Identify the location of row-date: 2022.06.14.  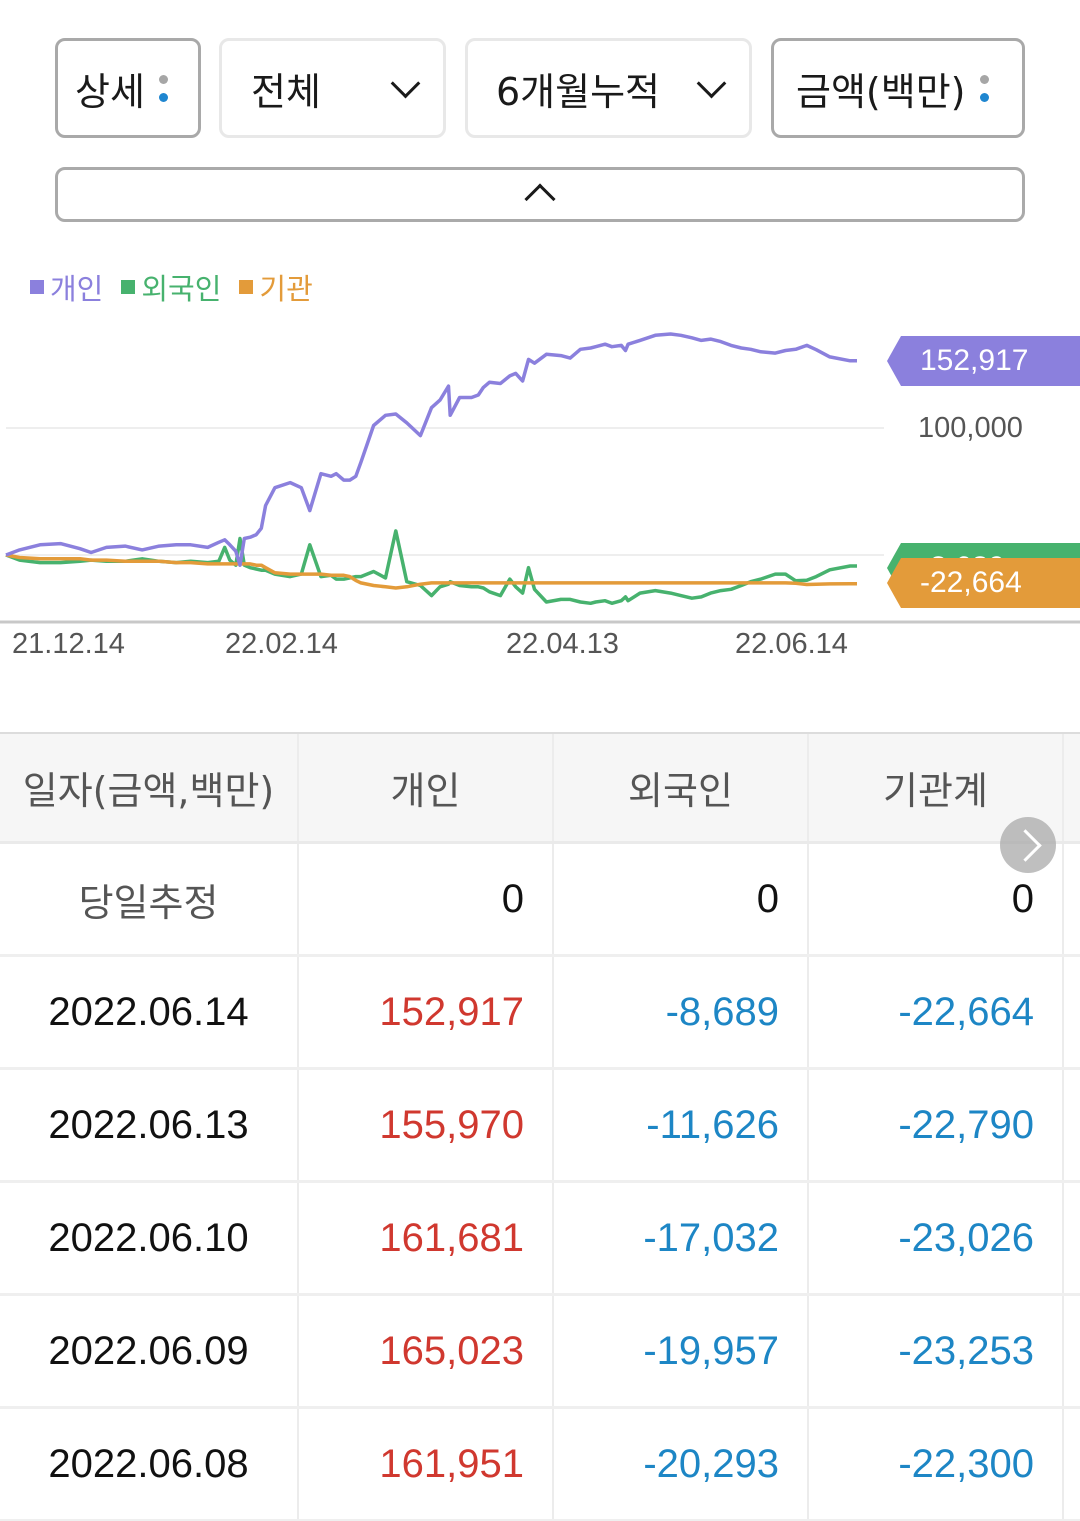
(149, 1012).